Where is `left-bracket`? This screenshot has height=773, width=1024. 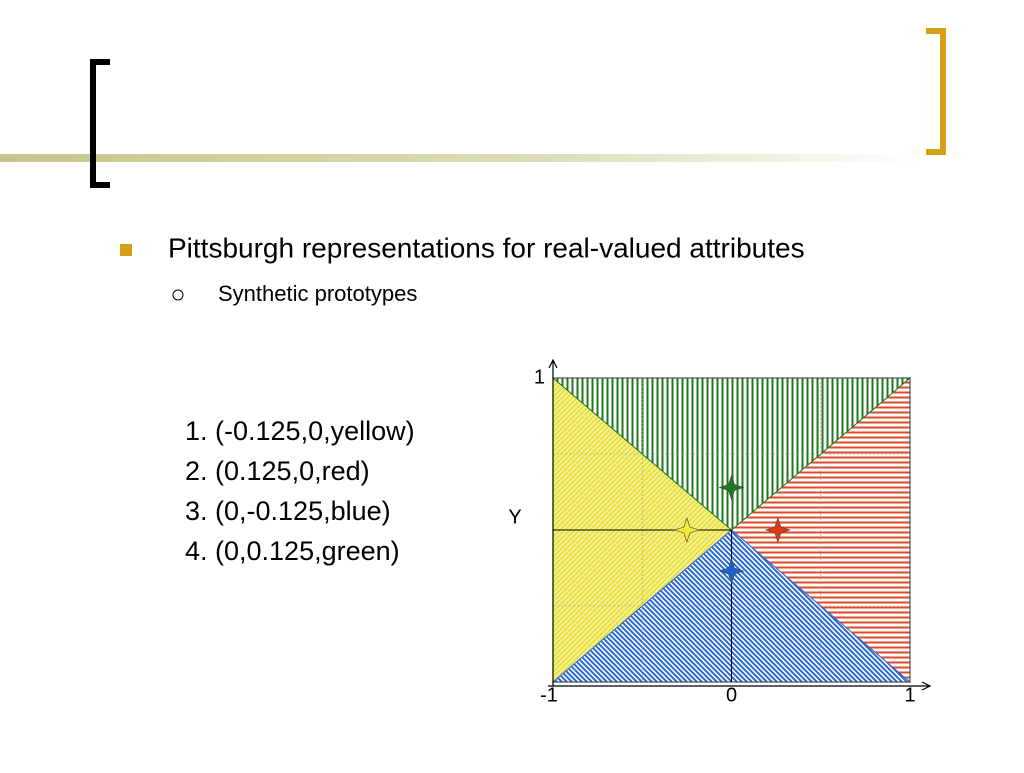 left-bracket is located at coordinates (100, 123).